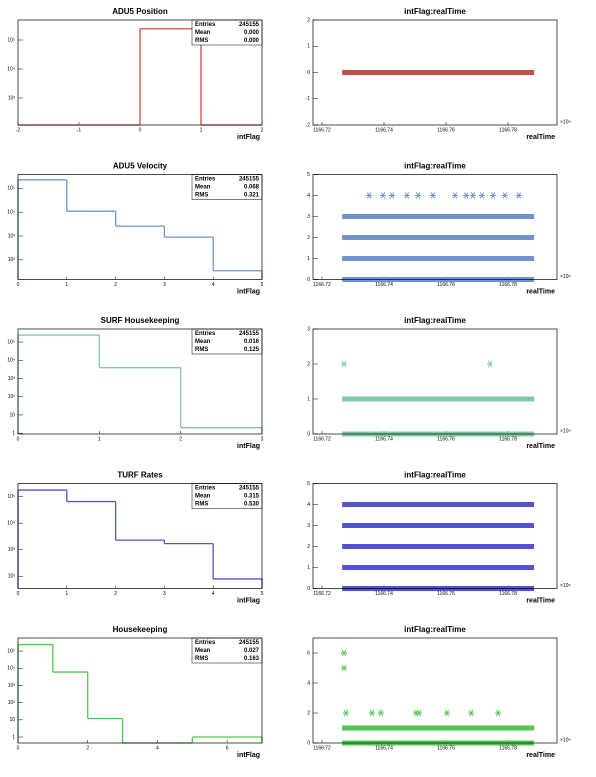 Image resolution: width=596 pixels, height=777 pixels. Describe the element at coordinates (140, 629) in the screenshot. I see `panel-title: Housekeeping` at that location.